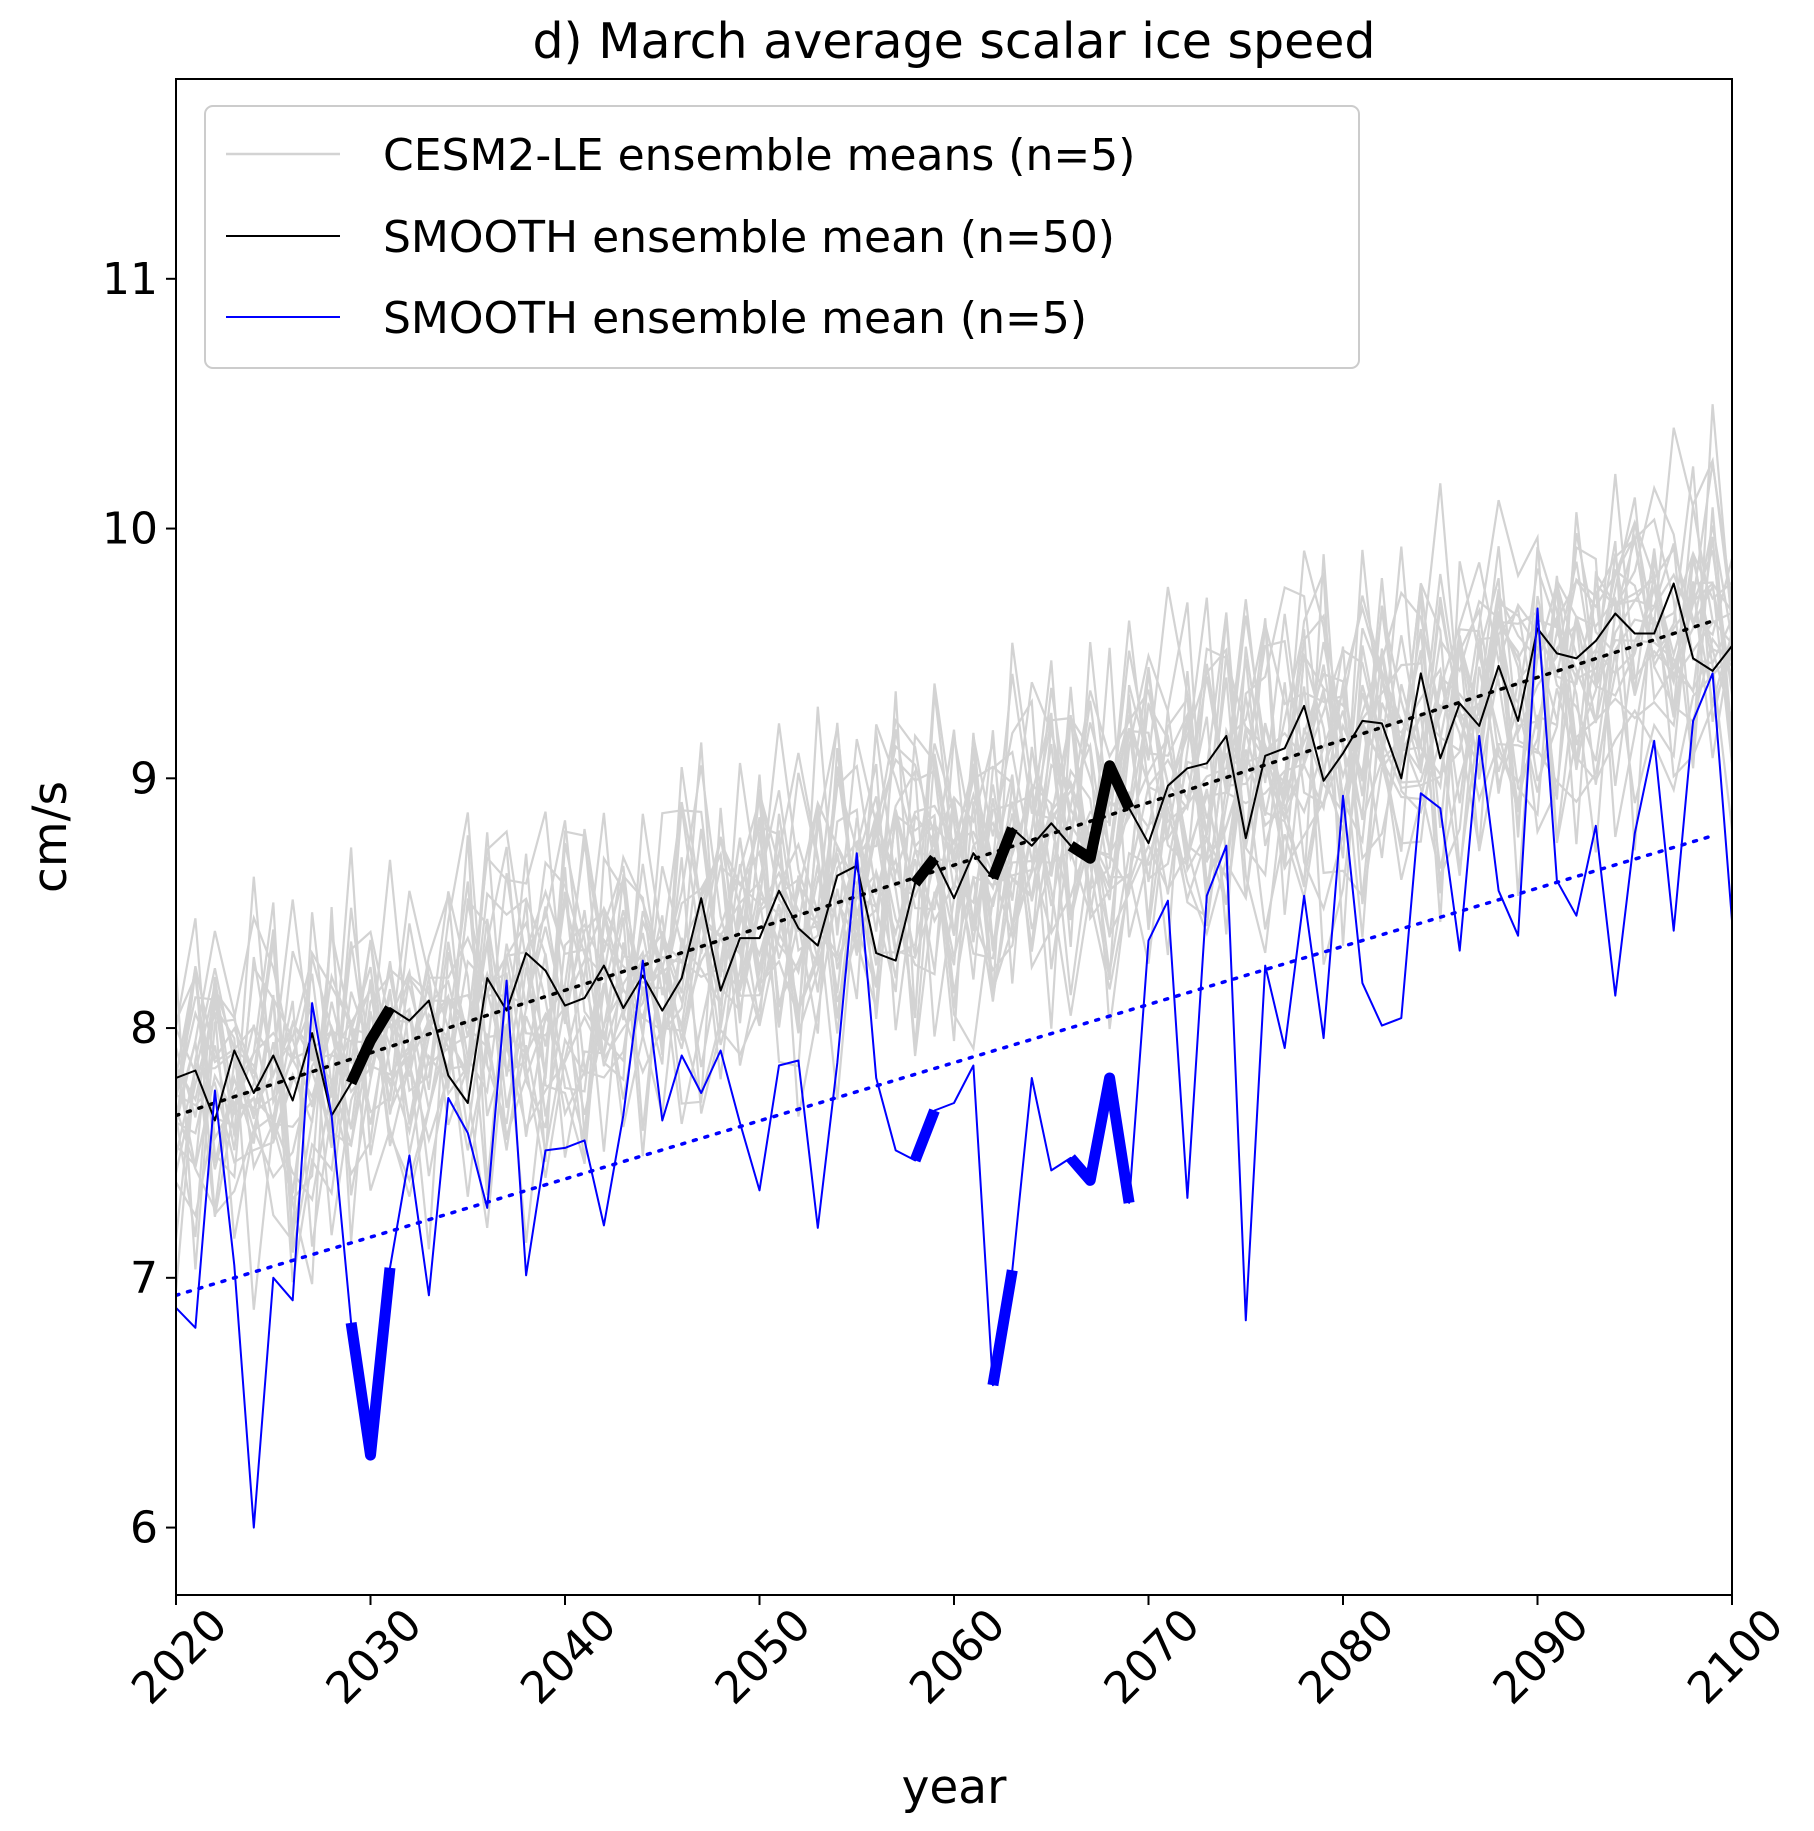  What do you see at coordinates (953, 41) in the screenshot?
I see `chart-title: d) March average scalar ice speed` at bounding box center [953, 41].